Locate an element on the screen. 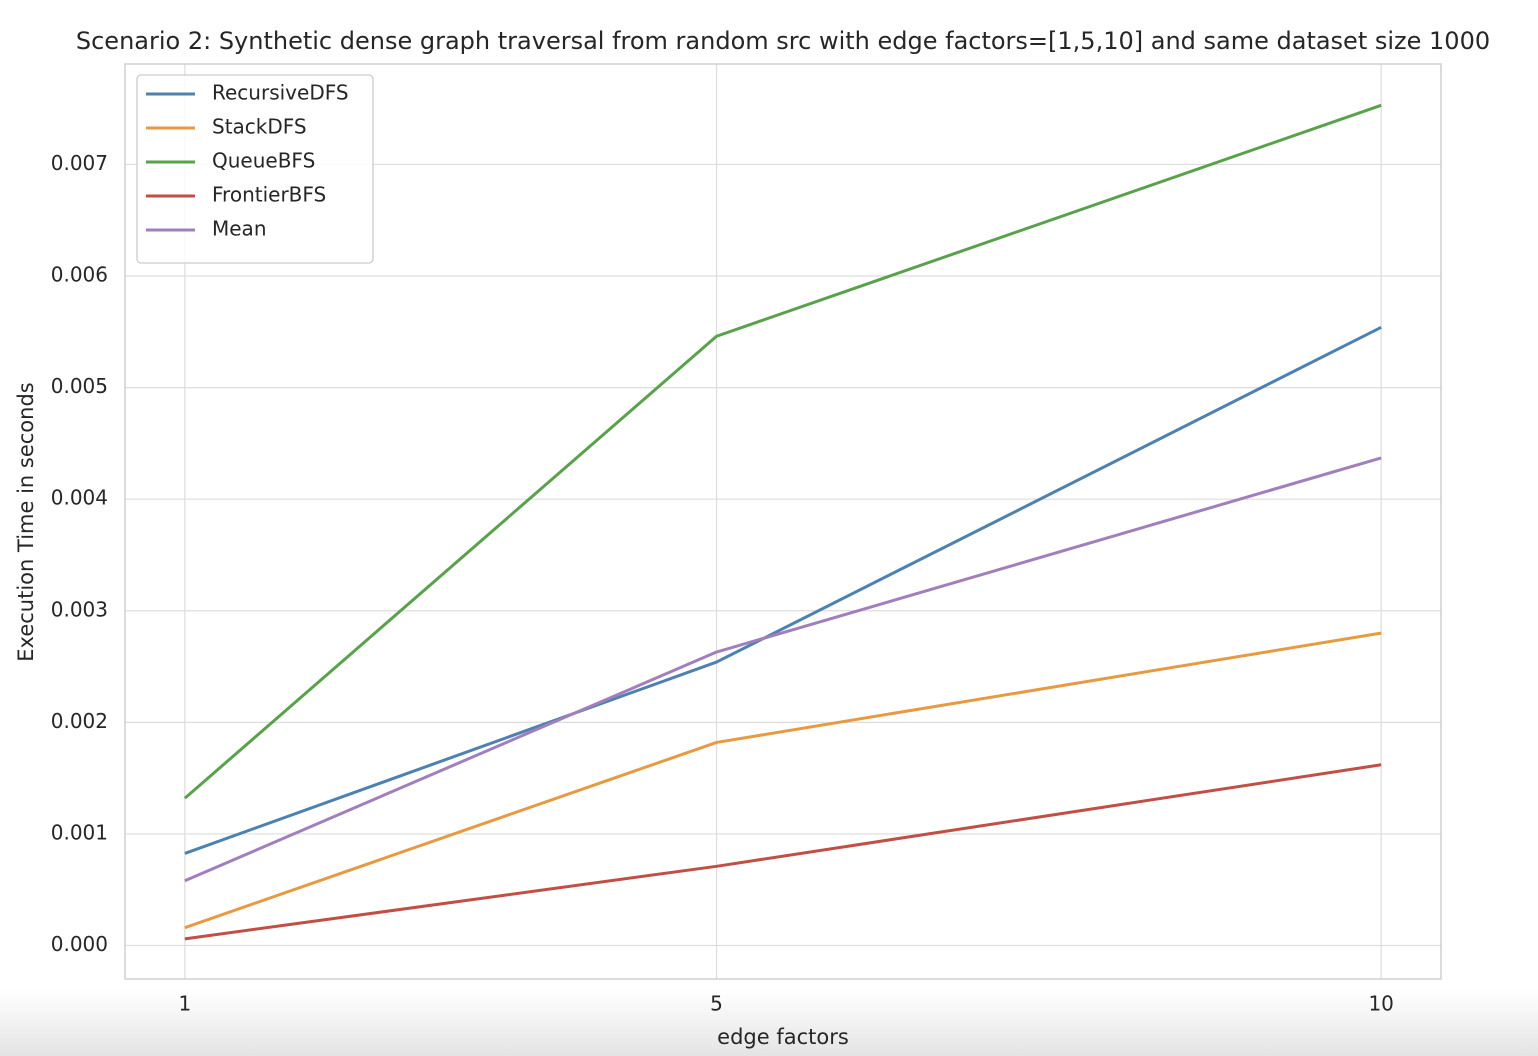  y-tick-label: 0.006 is located at coordinates (79, 275).